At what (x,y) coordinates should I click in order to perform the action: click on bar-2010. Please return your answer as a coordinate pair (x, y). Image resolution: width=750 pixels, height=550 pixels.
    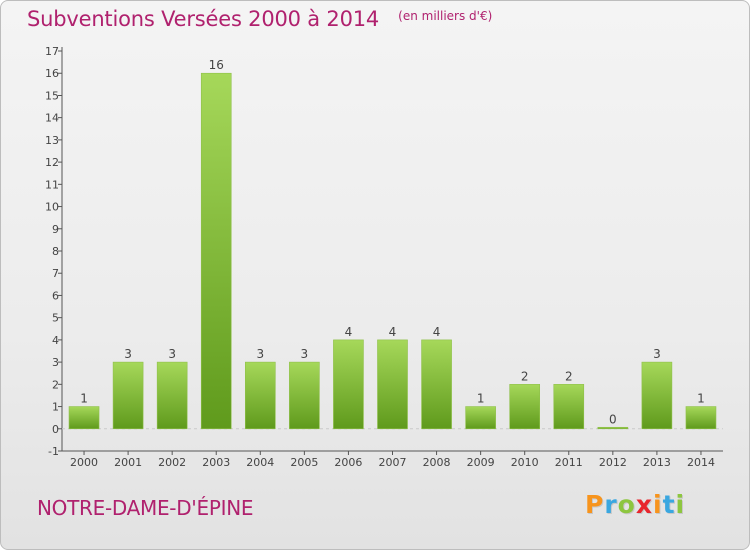
    Looking at the image, I should click on (525, 407).